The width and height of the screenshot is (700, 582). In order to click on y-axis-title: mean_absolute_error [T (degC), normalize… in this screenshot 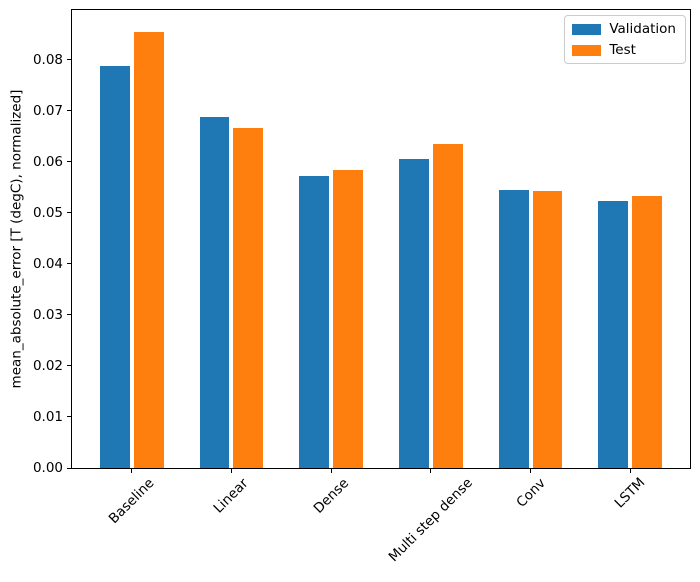, I will do `click(15, 239)`.